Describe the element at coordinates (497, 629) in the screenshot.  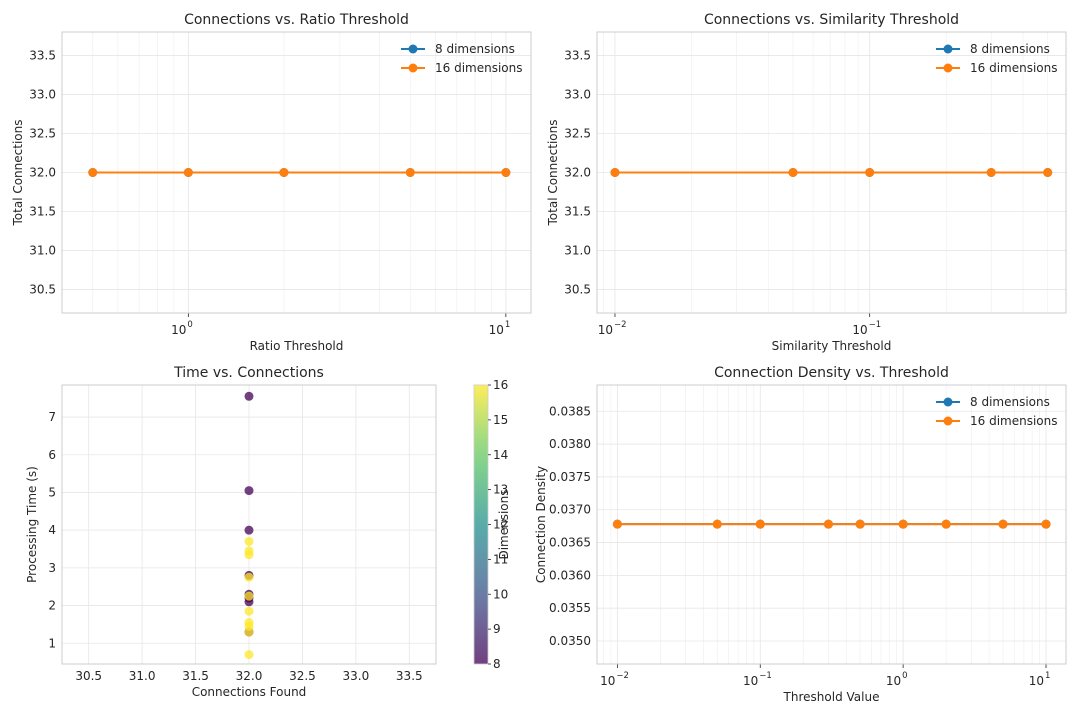
I see `colorbar-tick-label: 9` at that location.